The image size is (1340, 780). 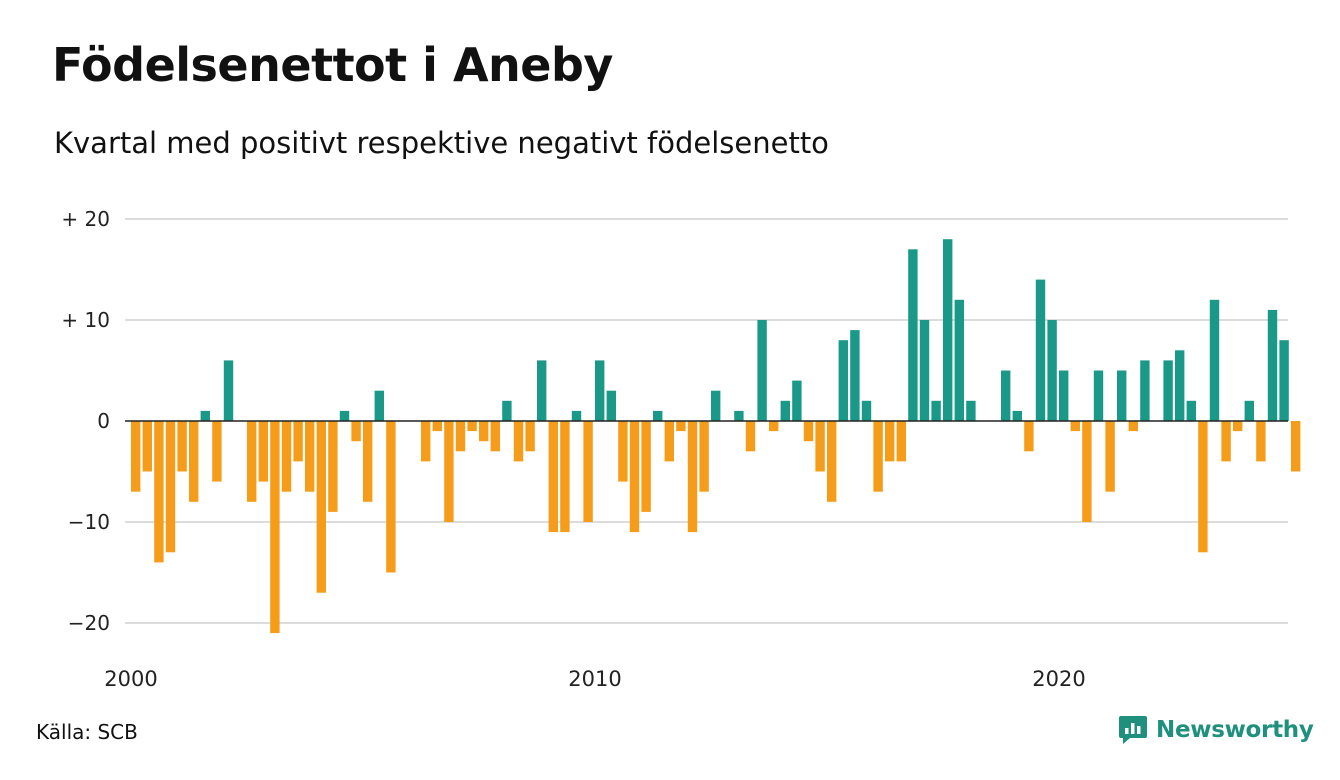 I want to click on y-tick-label: + 10, so click(x=85, y=320).